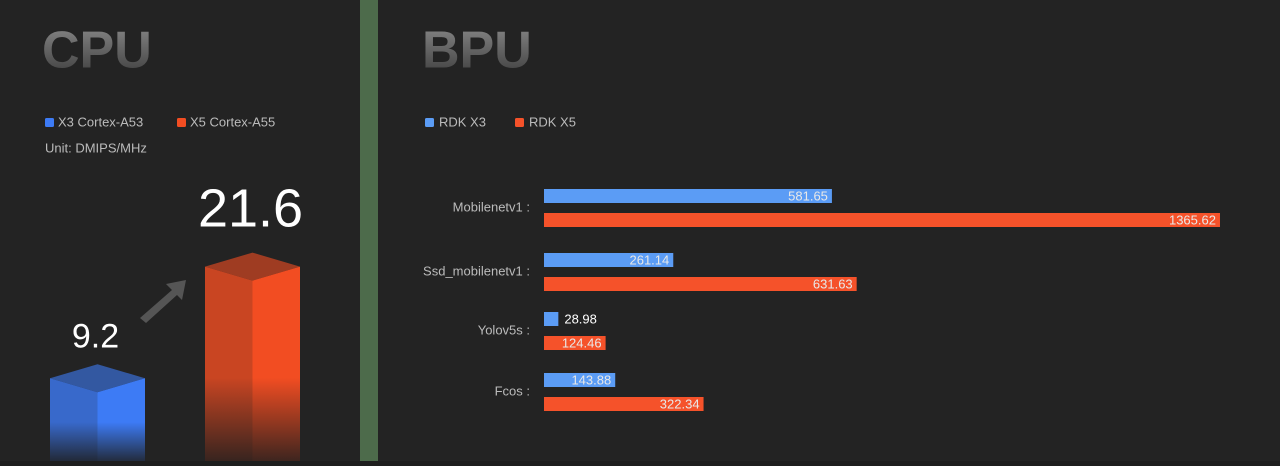 The image size is (1280, 466). What do you see at coordinates (504, 329) in the screenshot?
I see `category-label: Yolov5s :` at bounding box center [504, 329].